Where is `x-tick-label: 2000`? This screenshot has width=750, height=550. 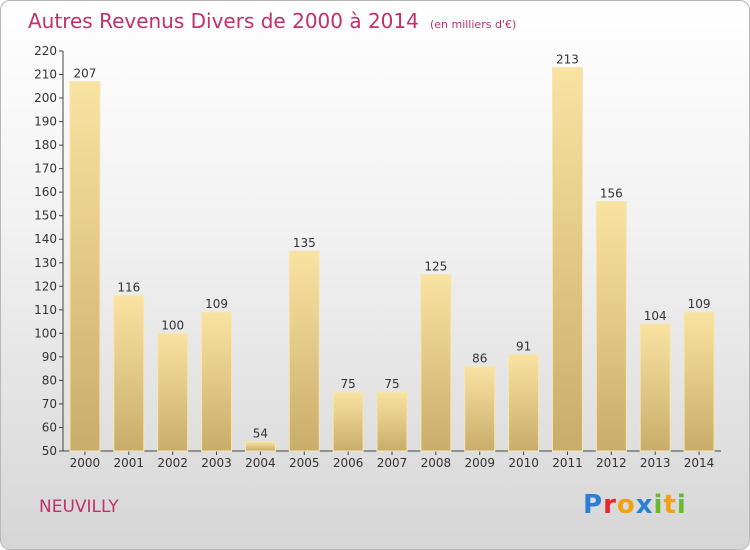 x-tick-label: 2000 is located at coordinates (85, 463).